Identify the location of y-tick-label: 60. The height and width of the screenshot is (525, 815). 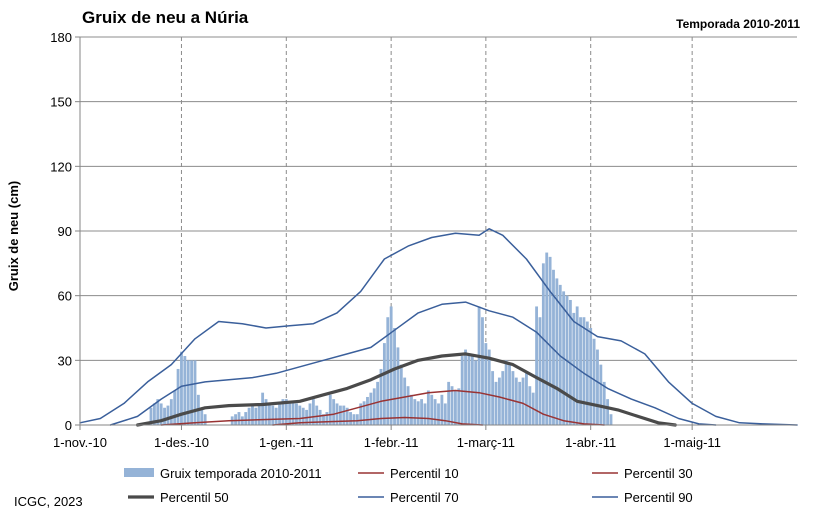
(65, 296).